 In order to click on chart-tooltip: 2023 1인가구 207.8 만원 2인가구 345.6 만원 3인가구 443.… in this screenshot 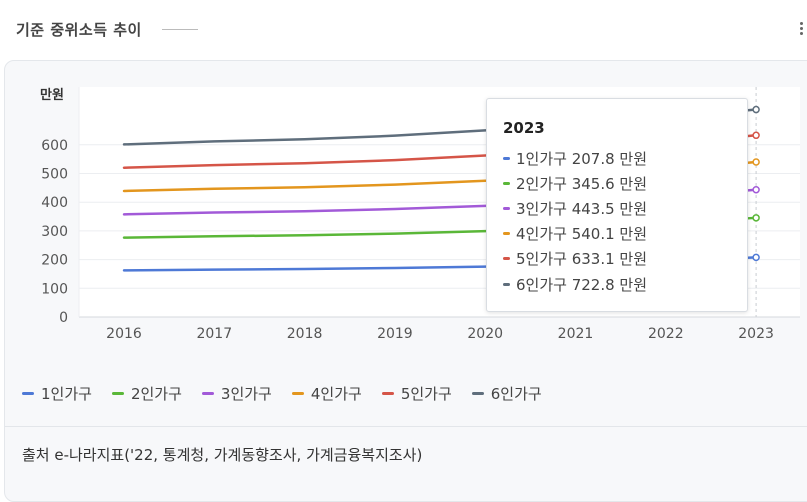, I will do `click(617, 205)`.